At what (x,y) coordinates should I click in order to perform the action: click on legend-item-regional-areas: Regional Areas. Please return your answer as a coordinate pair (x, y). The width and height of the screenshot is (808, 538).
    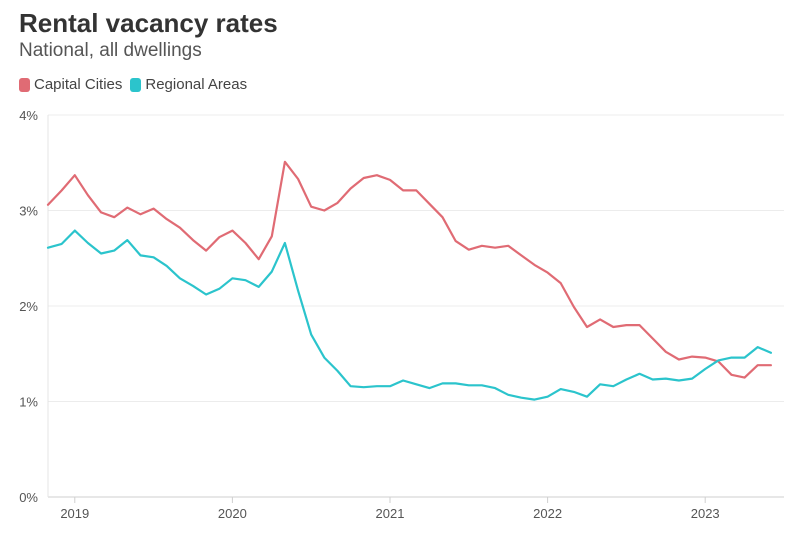
    Looking at the image, I should click on (188, 84).